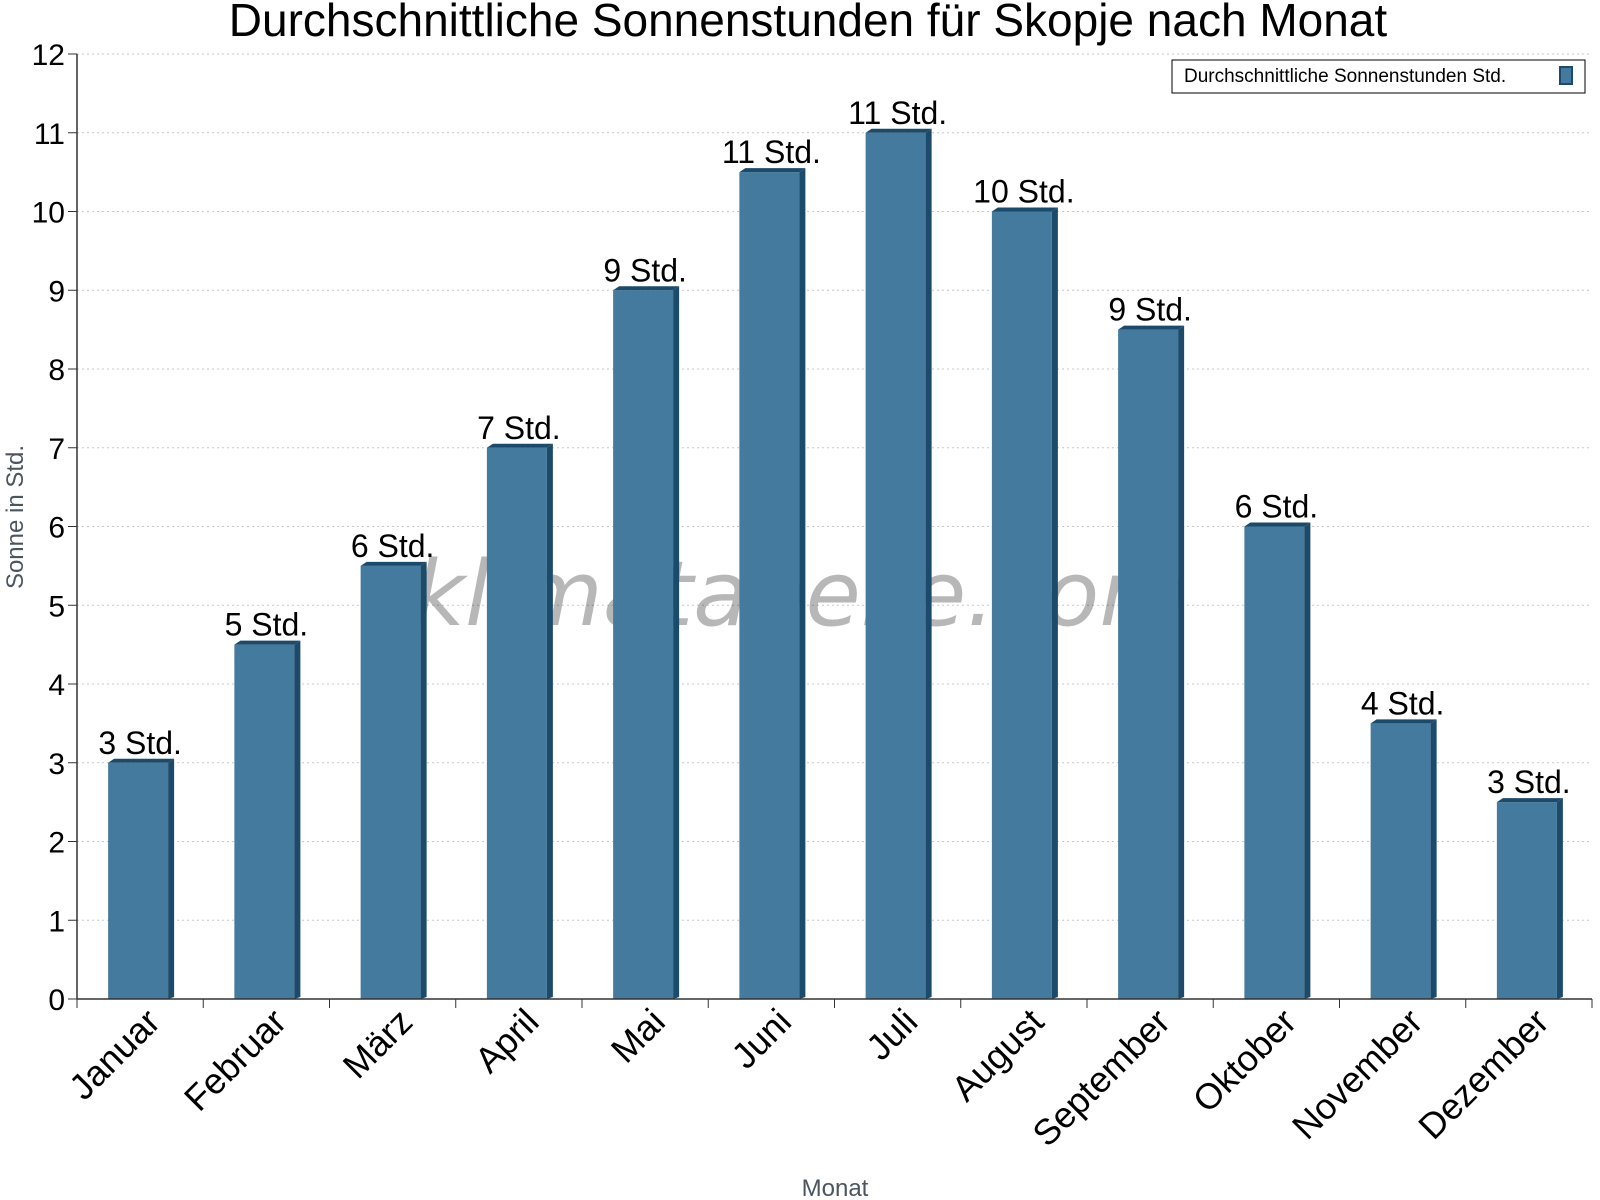  Describe the element at coordinates (1345, 76) in the screenshot. I see `legend-label: Durchschnittliche Sonnenstunden Std.` at that location.